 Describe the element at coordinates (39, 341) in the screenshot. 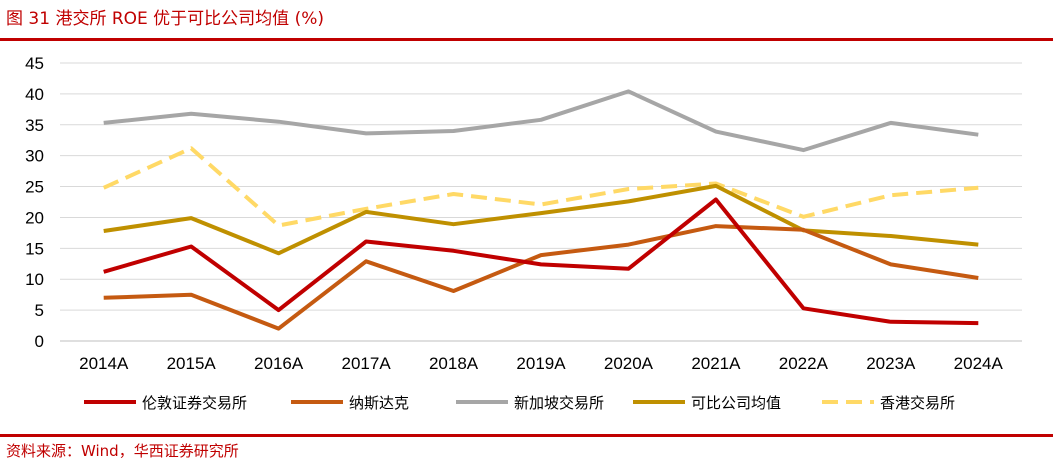

I see `y-tick-label: 0` at that location.